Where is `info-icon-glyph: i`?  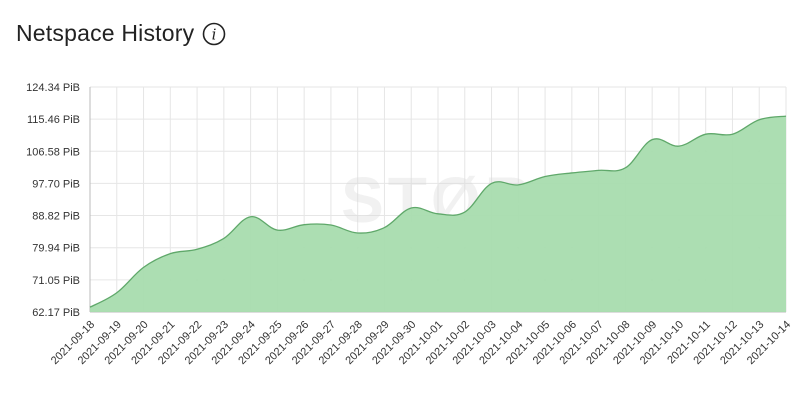 info-icon-glyph: i is located at coordinates (214, 34).